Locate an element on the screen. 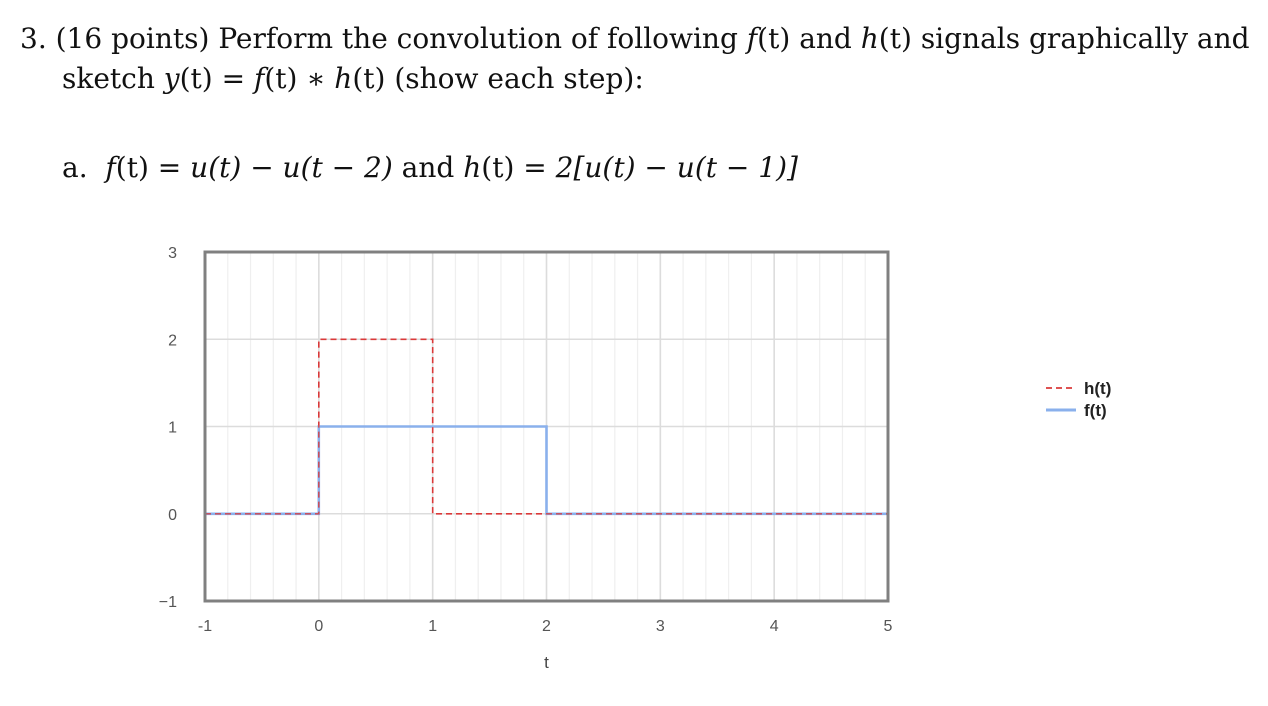  y-eq: (t) = is located at coordinates (216, 78).